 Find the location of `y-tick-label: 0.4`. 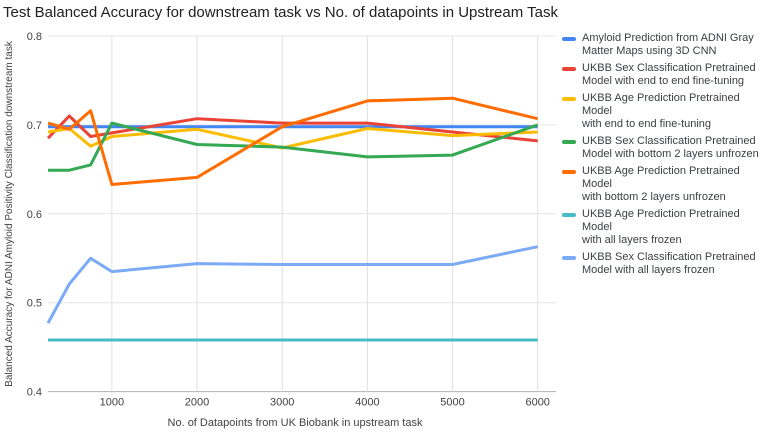

y-tick-label: 0.4 is located at coordinates (34, 393).